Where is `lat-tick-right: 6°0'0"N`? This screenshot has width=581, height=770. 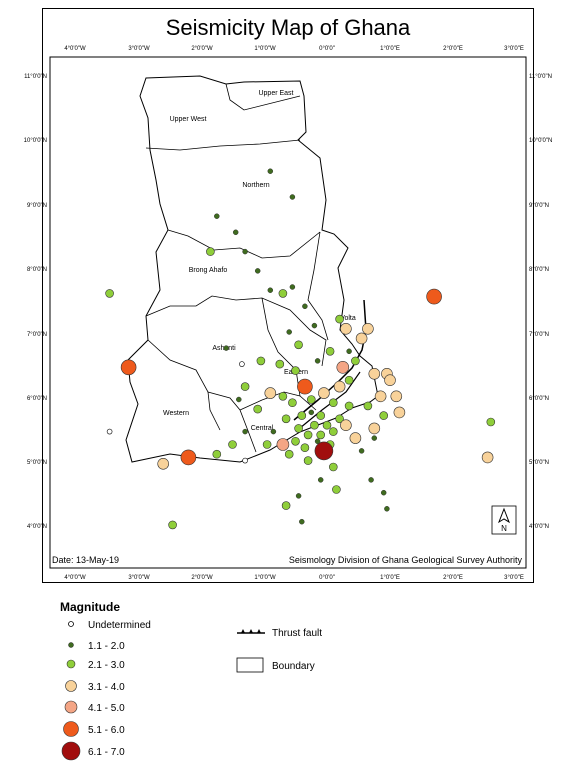 lat-tick-right: 6°0'0"N is located at coordinates (539, 399).